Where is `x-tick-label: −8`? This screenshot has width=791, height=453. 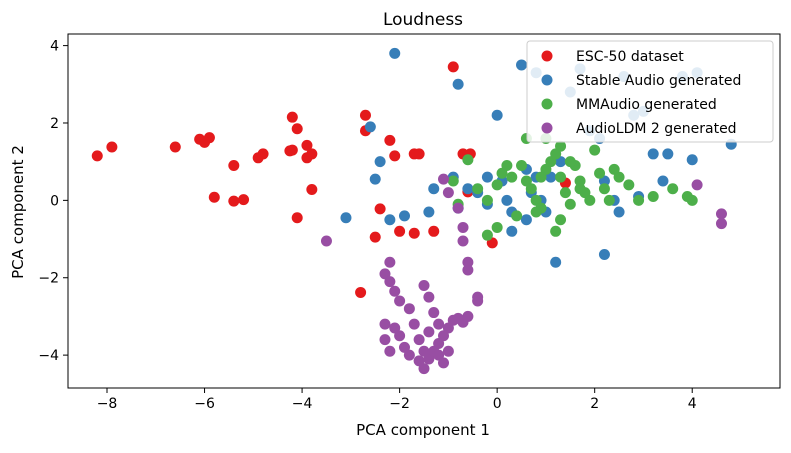
x-tick-label: −8 is located at coordinates (107, 404).